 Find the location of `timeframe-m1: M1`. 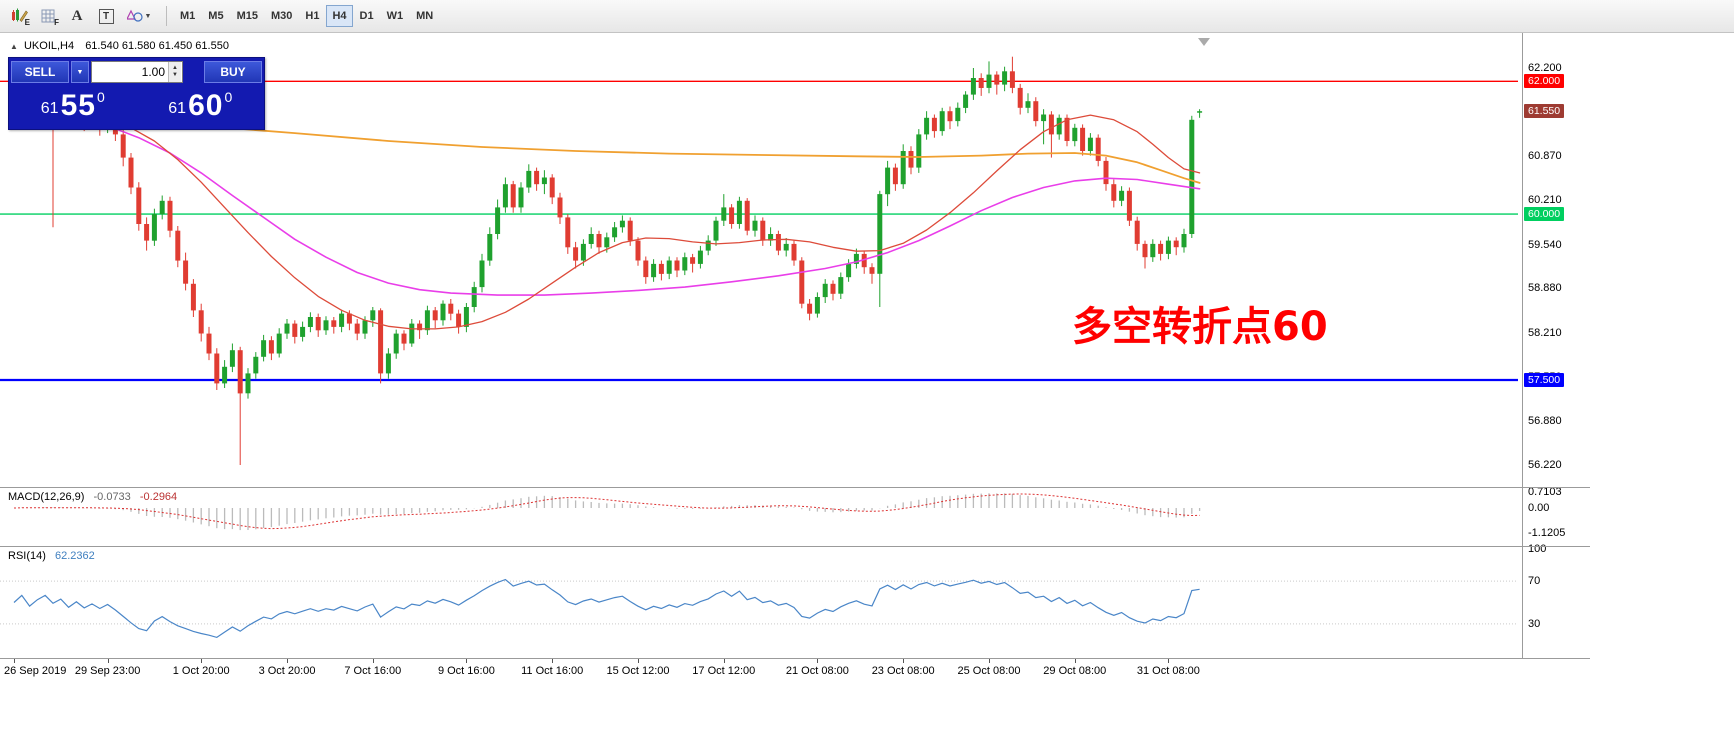

timeframe-m1: M1 is located at coordinates (188, 16).